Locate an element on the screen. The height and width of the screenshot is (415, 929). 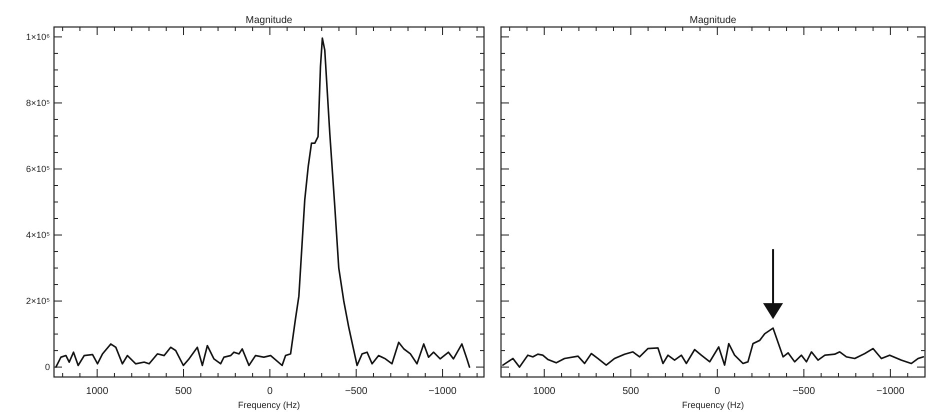
y-tick-label: 2×10⁵ is located at coordinates (38, 301).